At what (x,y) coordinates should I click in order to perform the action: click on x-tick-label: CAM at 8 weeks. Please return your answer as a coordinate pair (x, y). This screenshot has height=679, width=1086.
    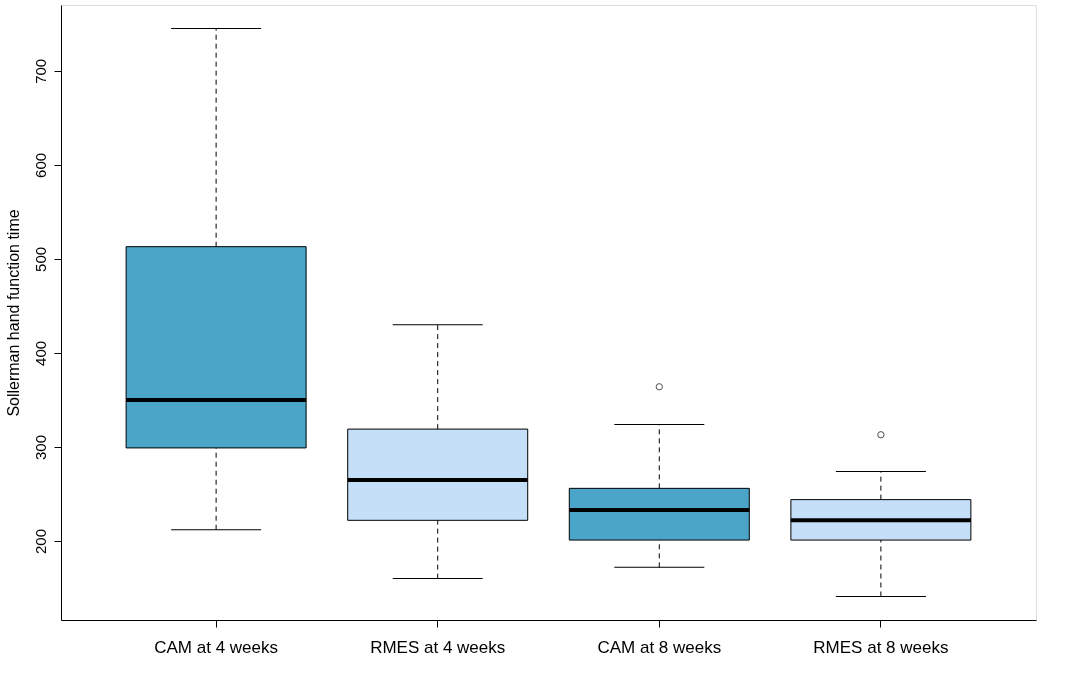
    Looking at the image, I should click on (659, 647).